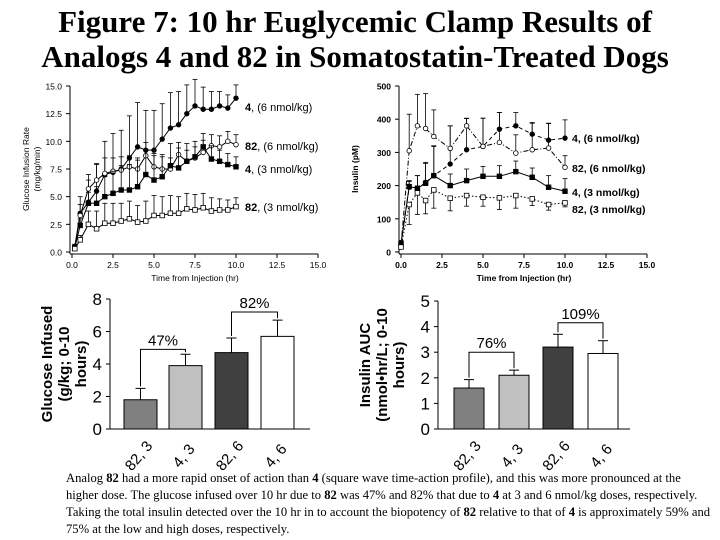 The width and height of the screenshot is (720, 540). What do you see at coordinates (163, 340) in the screenshot?
I see `comparison-label: 47%` at bounding box center [163, 340].